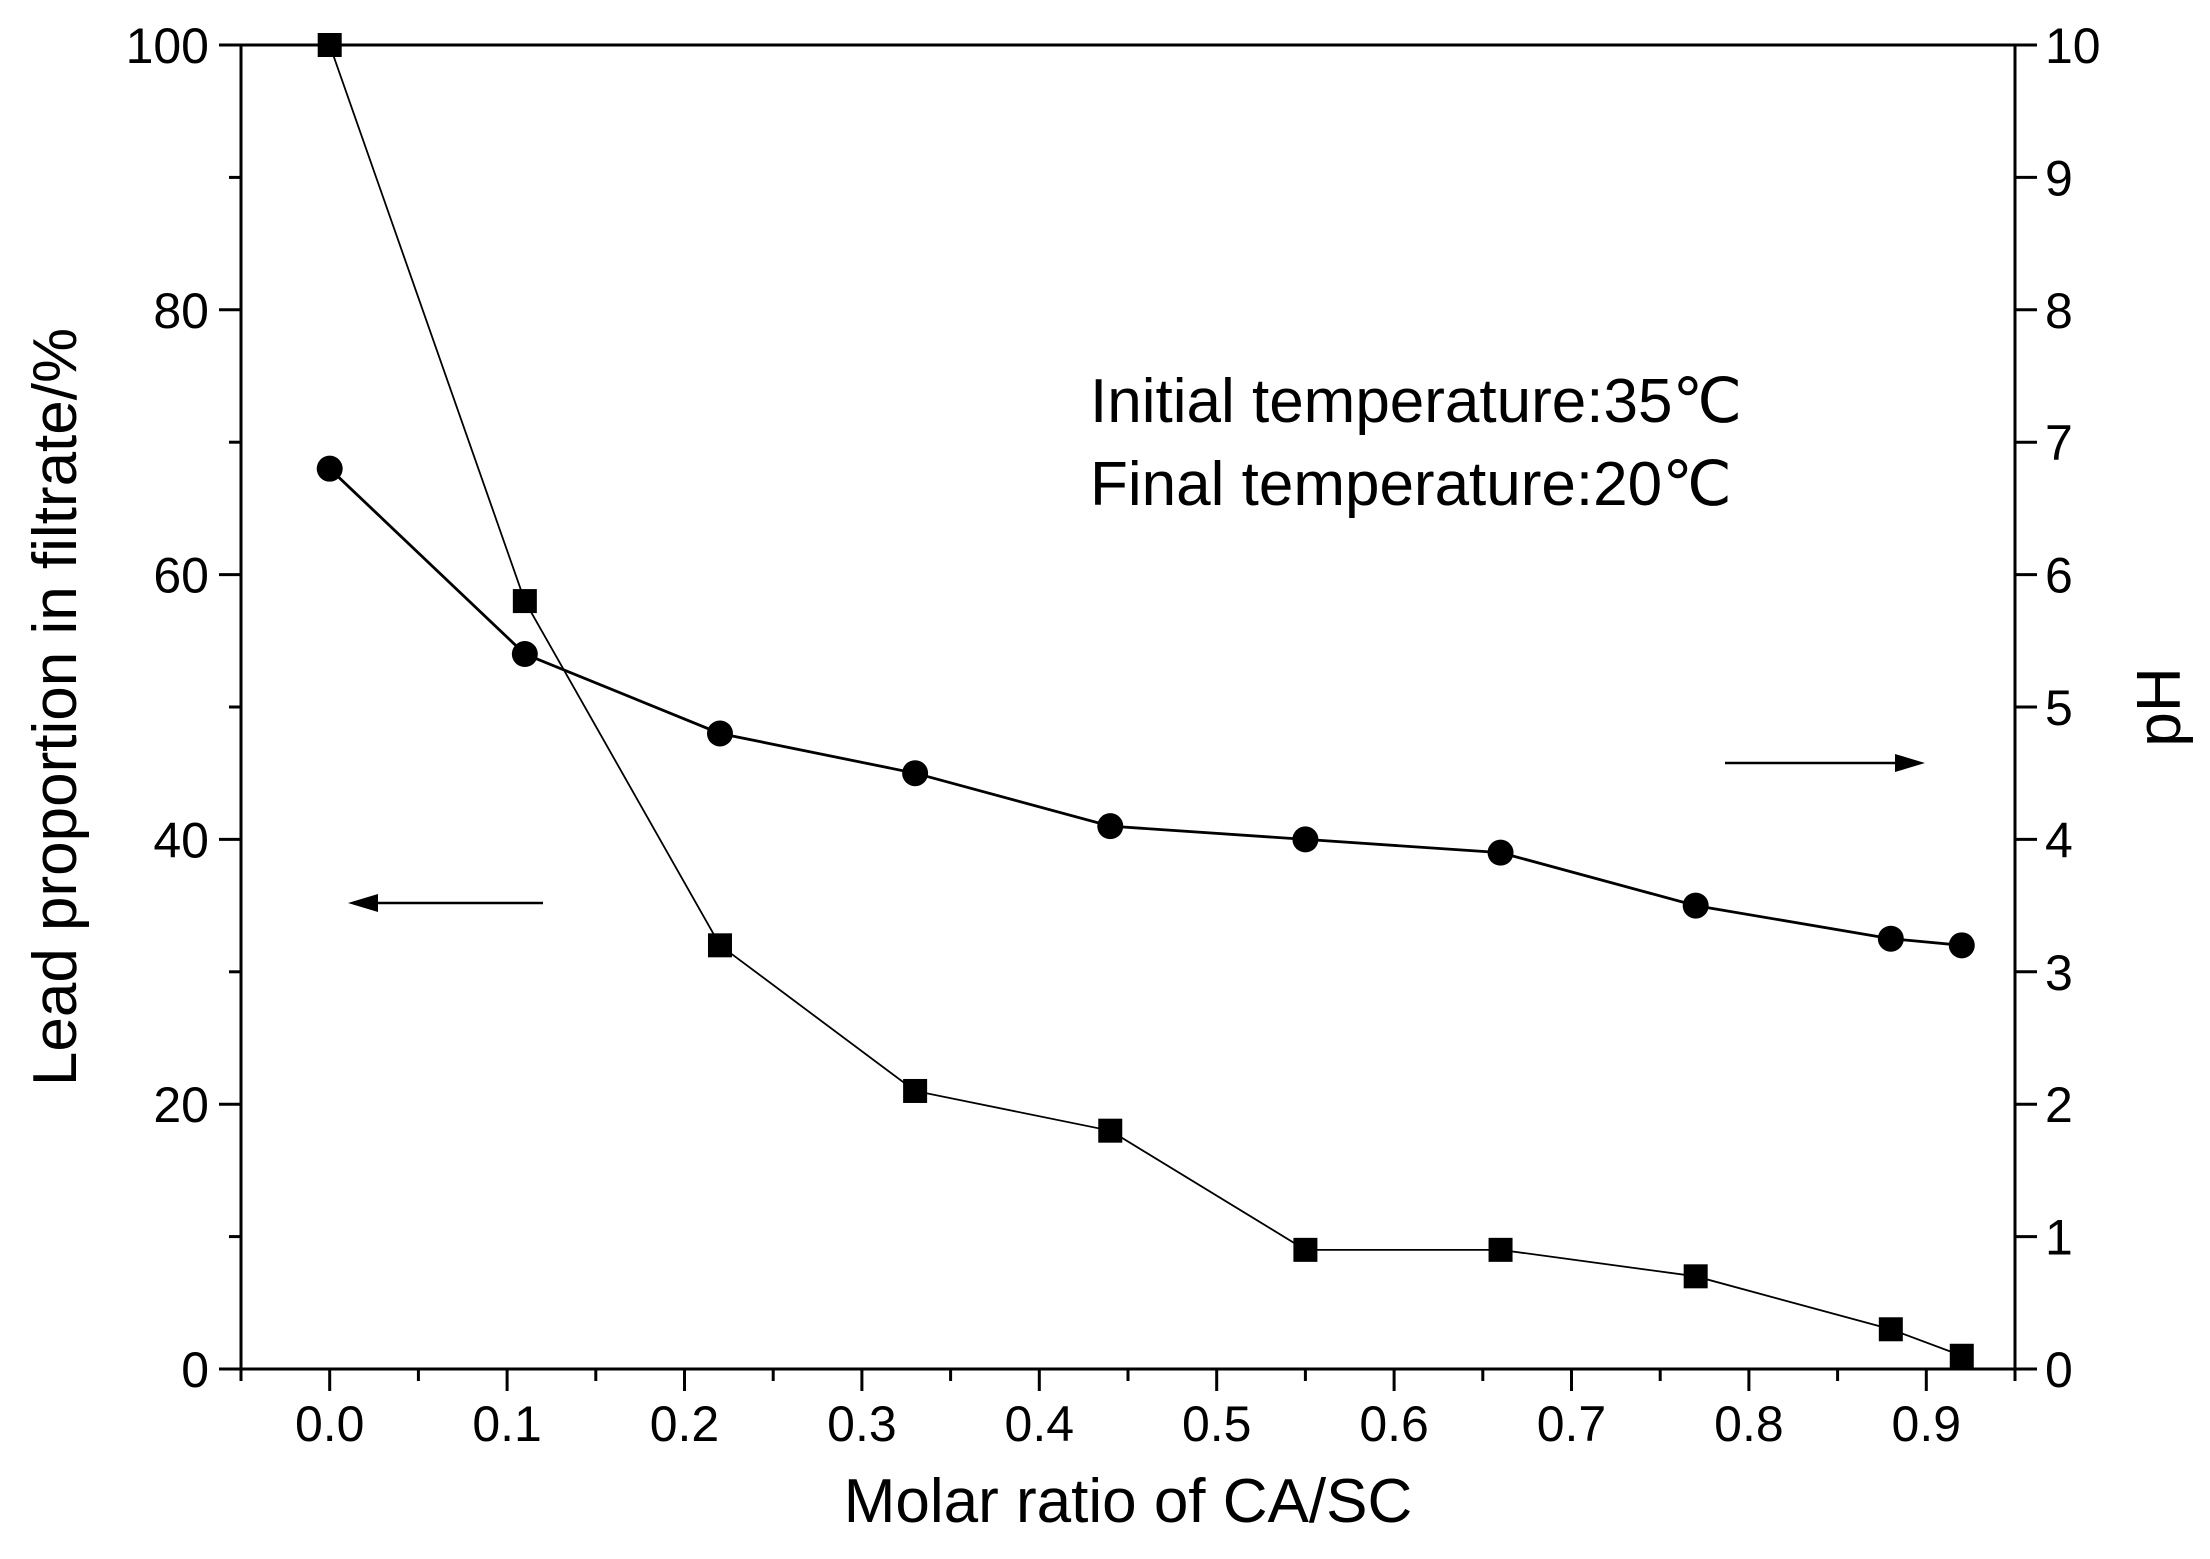 Image resolution: width=2210 pixels, height=1559 pixels. I want to click on annotation-initial-temperature: Initial temperature:35℃, so click(1416, 401).